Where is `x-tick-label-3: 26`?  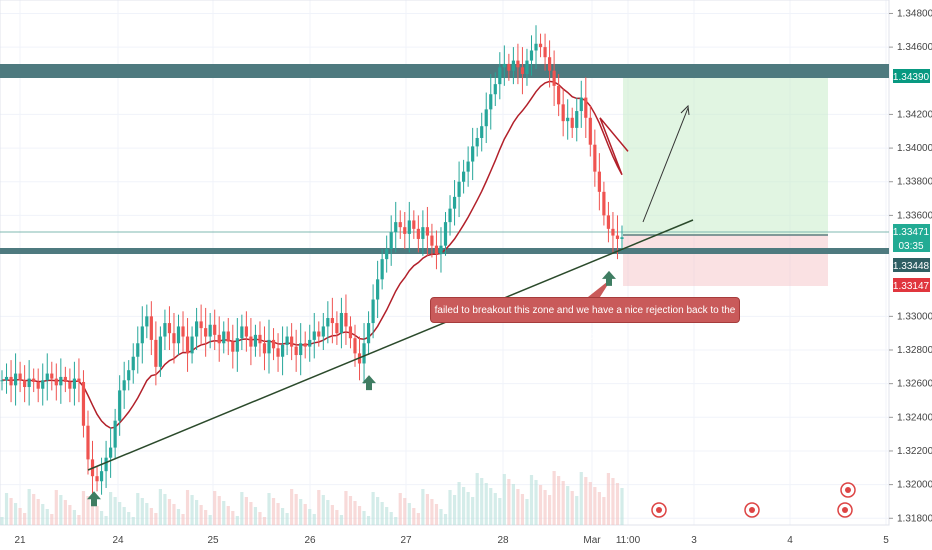
x-tick-label-3: 26 is located at coordinates (310, 540).